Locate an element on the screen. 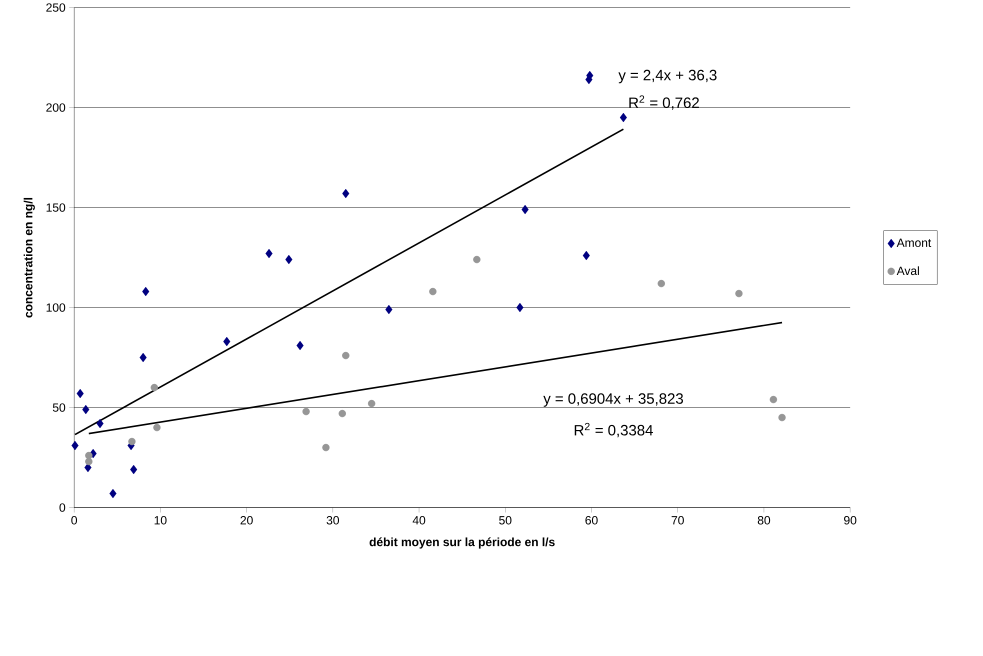 The width and height of the screenshot is (983, 656). y-tick-label: 100 is located at coordinates (56, 308).